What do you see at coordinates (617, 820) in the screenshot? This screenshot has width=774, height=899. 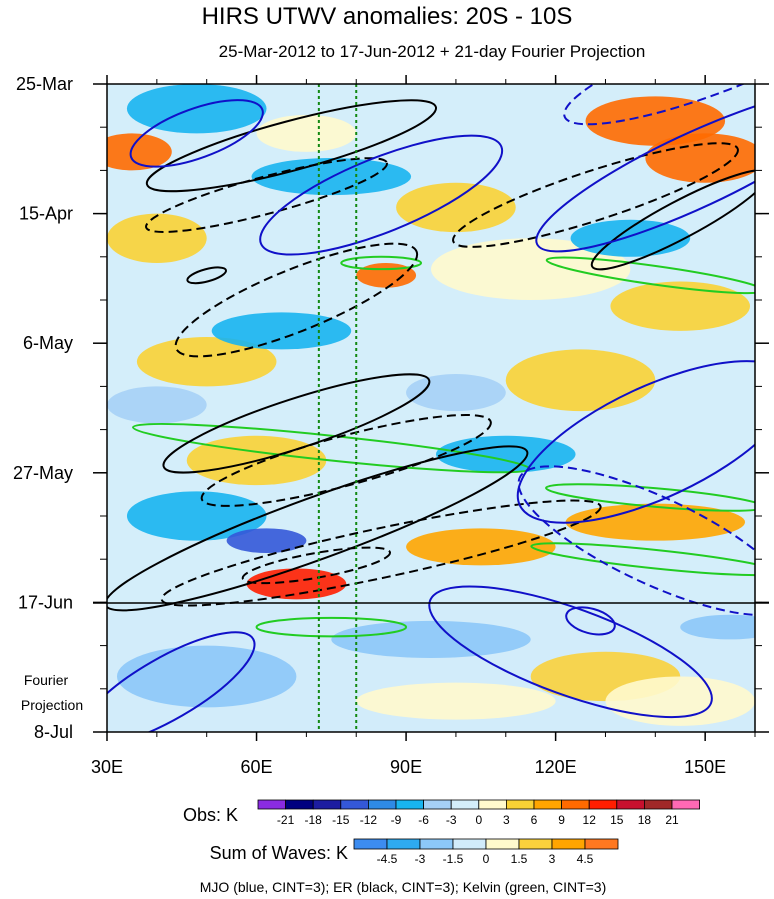 I see `obs-colorbar-level-label: 15` at bounding box center [617, 820].